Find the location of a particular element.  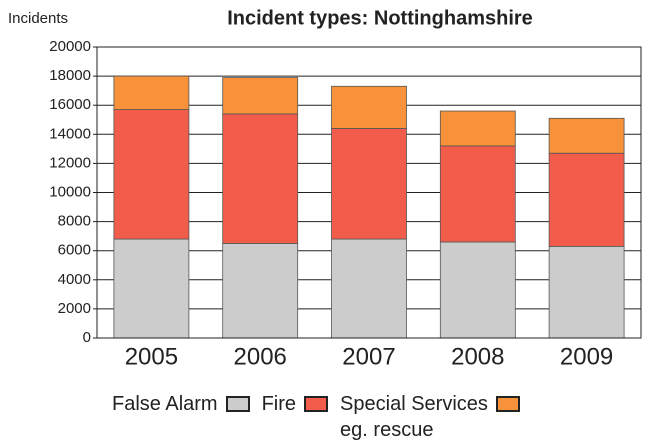

y-tick-label: 14000 is located at coordinates (70, 133).